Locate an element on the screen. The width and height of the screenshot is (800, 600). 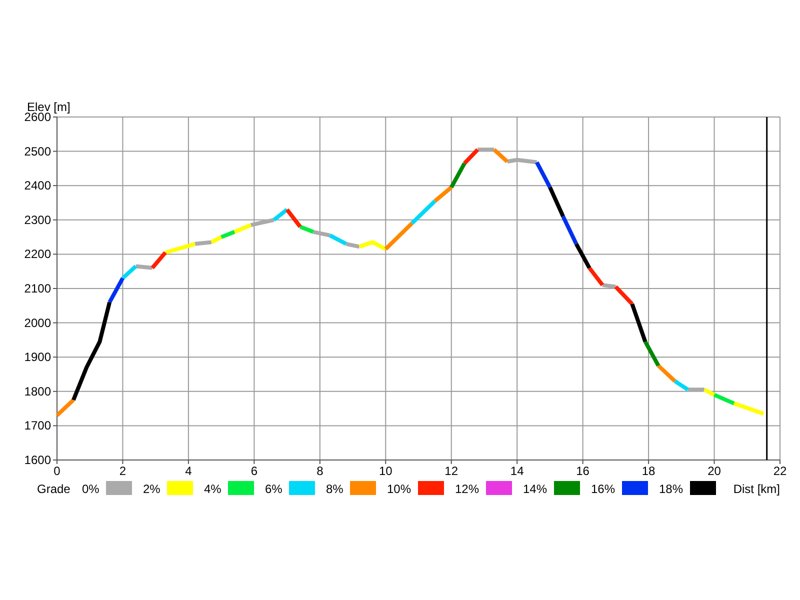
legend-label: 14% is located at coordinates (535, 489).